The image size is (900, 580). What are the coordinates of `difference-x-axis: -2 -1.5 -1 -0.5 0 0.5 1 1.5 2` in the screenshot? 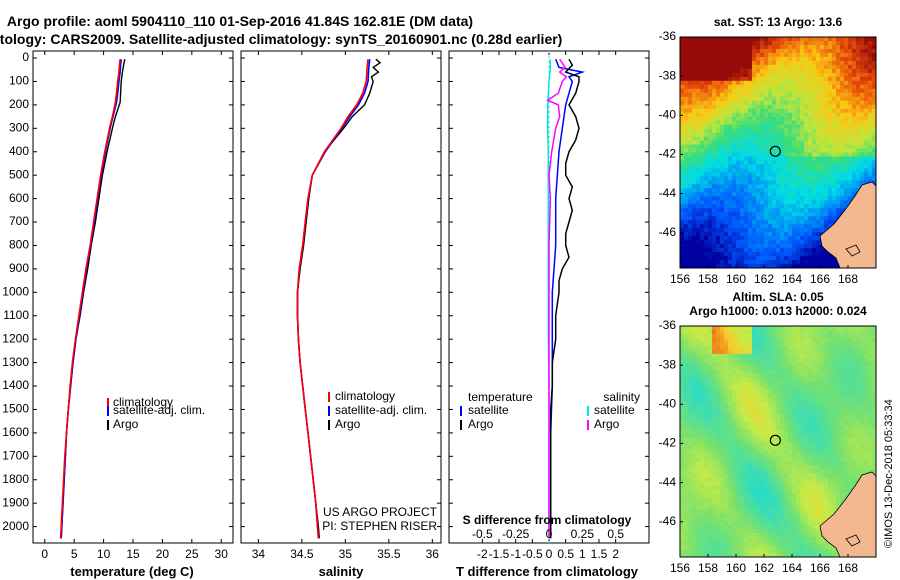 It's located at (548, 306).